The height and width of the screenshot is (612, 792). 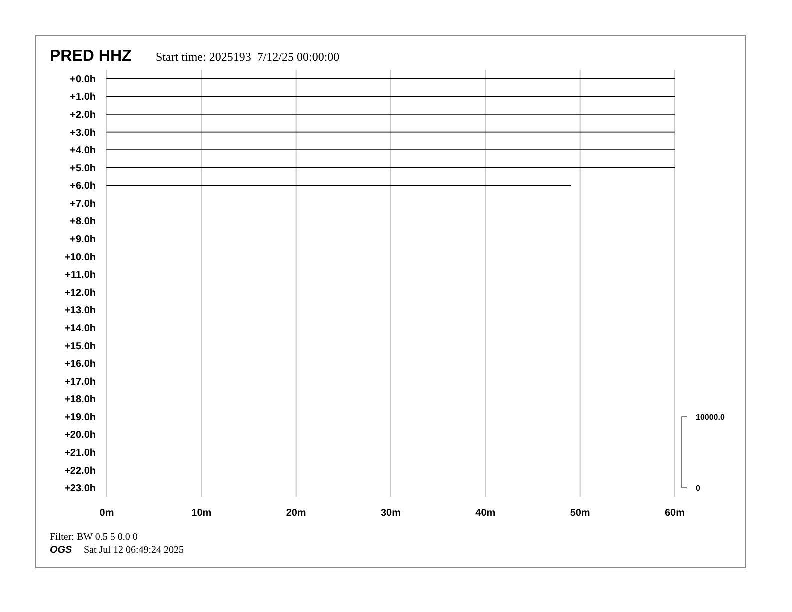 What do you see at coordinates (580, 513) in the screenshot?
I see `x-tick-label: 50m` at bounding box center [580, 513].